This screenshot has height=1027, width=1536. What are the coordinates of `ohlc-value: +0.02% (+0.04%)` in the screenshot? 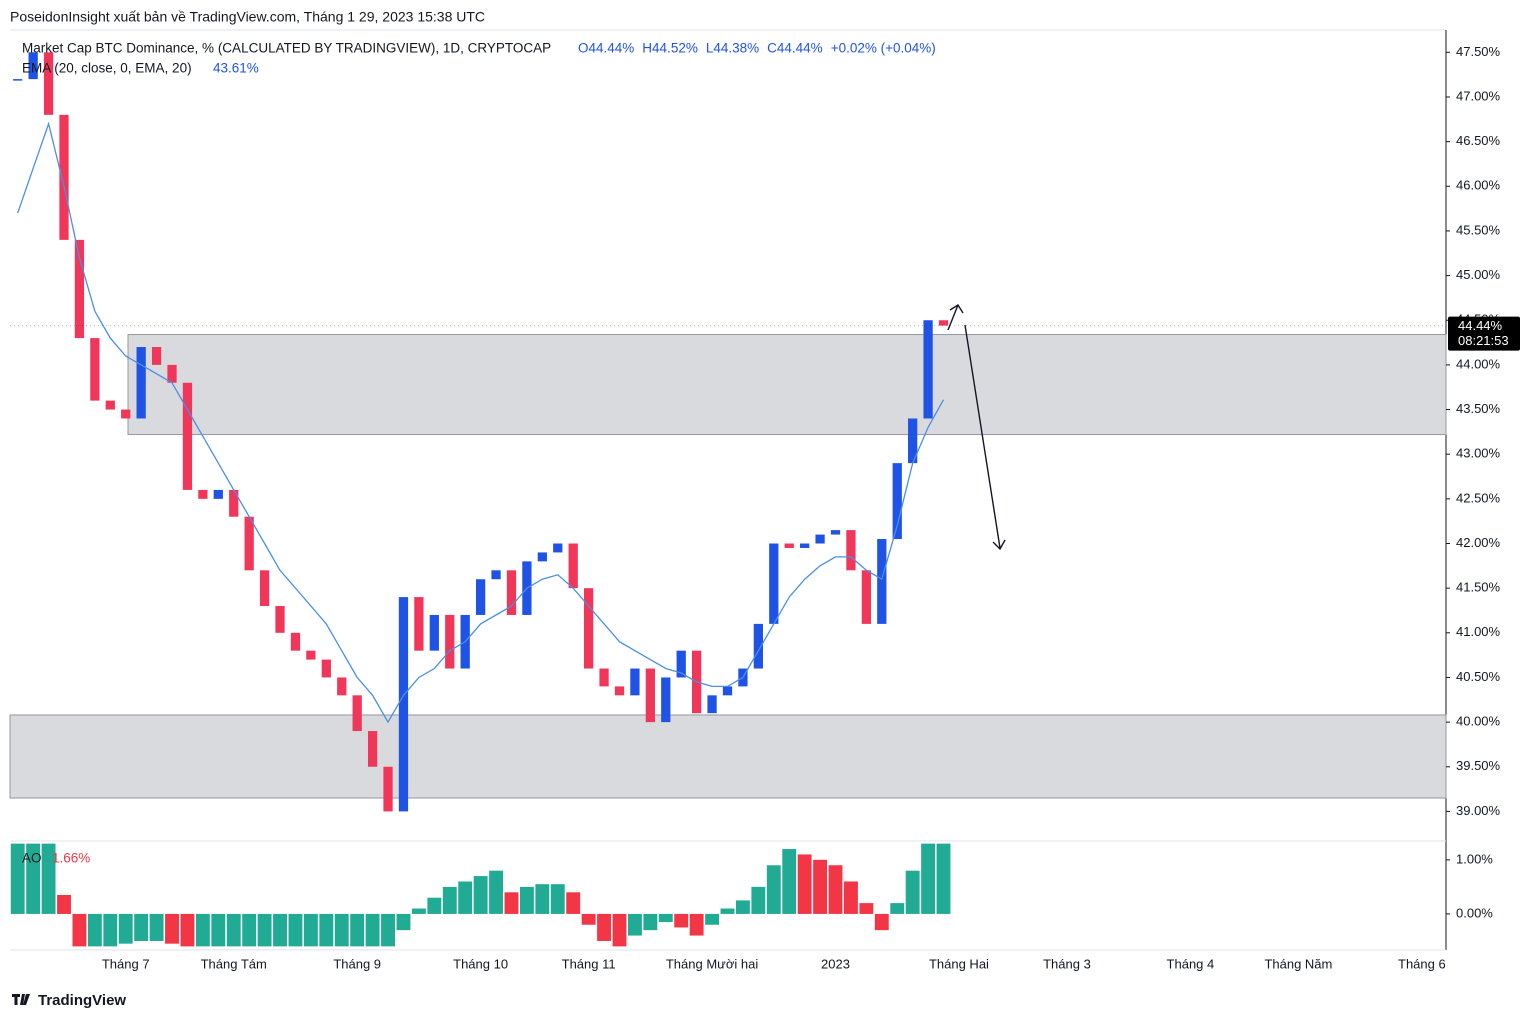 It's located at (883, 48).